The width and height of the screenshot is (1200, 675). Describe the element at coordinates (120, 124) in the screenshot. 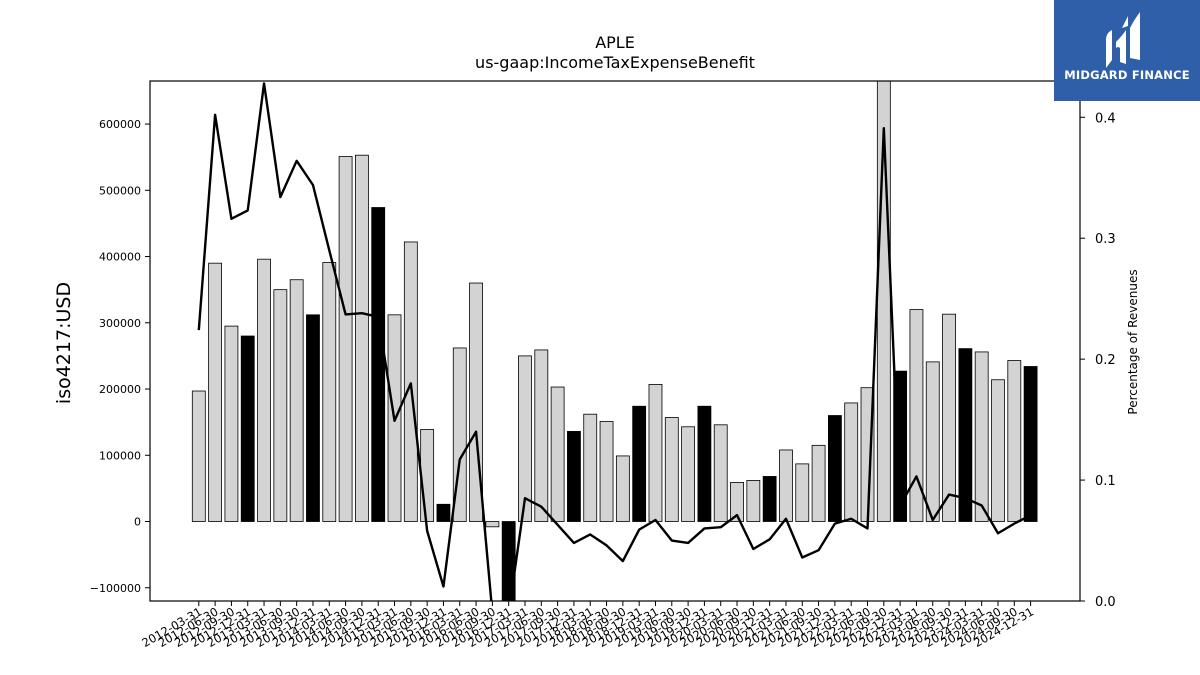

I see `y-tick-label: 600000` at that location.